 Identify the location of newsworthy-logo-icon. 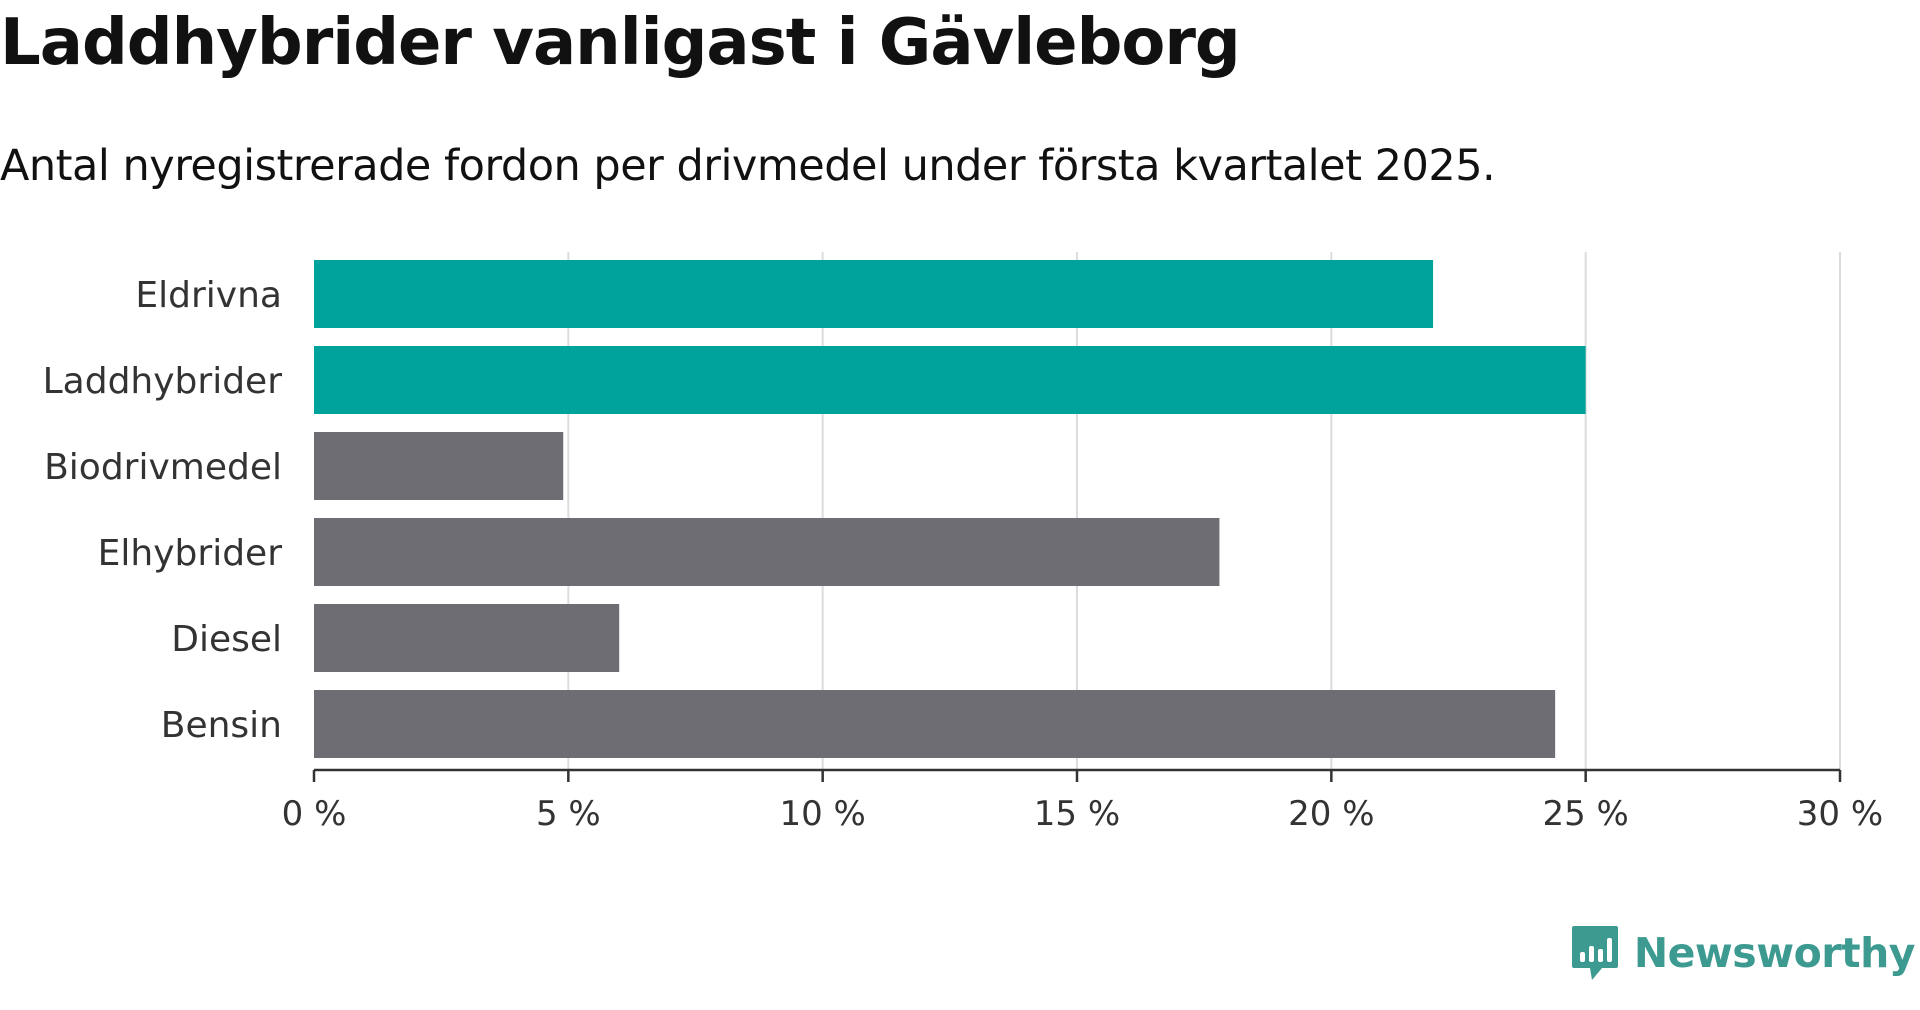
(1594, 953).